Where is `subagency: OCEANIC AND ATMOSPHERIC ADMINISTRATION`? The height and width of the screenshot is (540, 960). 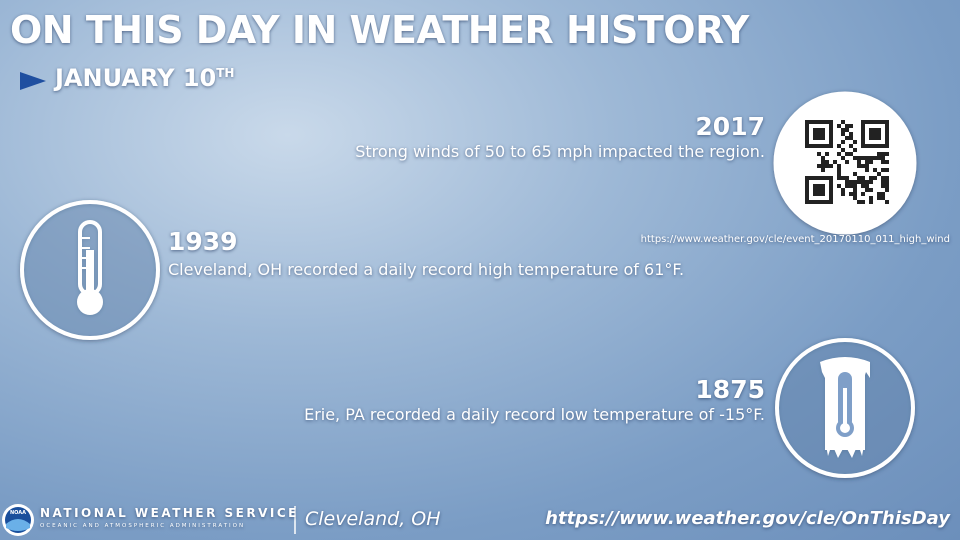
subagency: OCEANIC AND ATMOSPHERIC ADMINISTRATION is located at coordinates (143, 526).